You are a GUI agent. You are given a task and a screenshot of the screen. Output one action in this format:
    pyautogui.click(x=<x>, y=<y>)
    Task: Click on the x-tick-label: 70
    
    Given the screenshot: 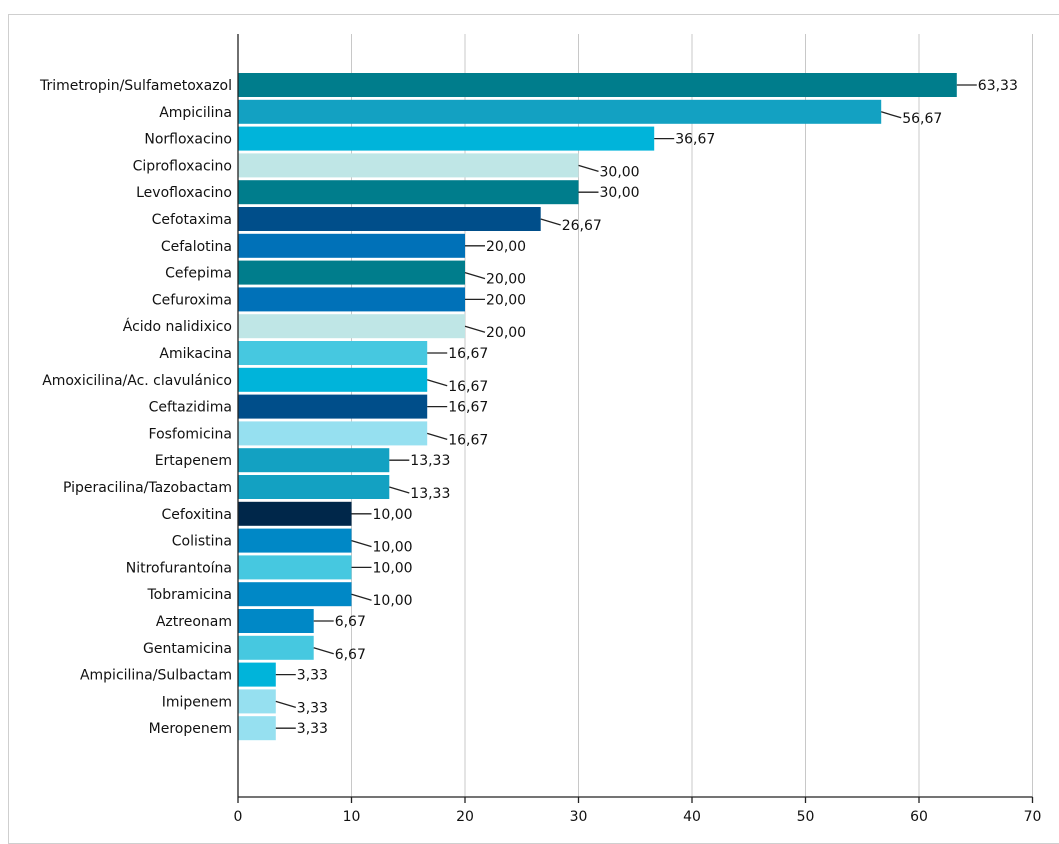 What is the action you would take?
    pyautogui.click(x=1033, y=817)
    